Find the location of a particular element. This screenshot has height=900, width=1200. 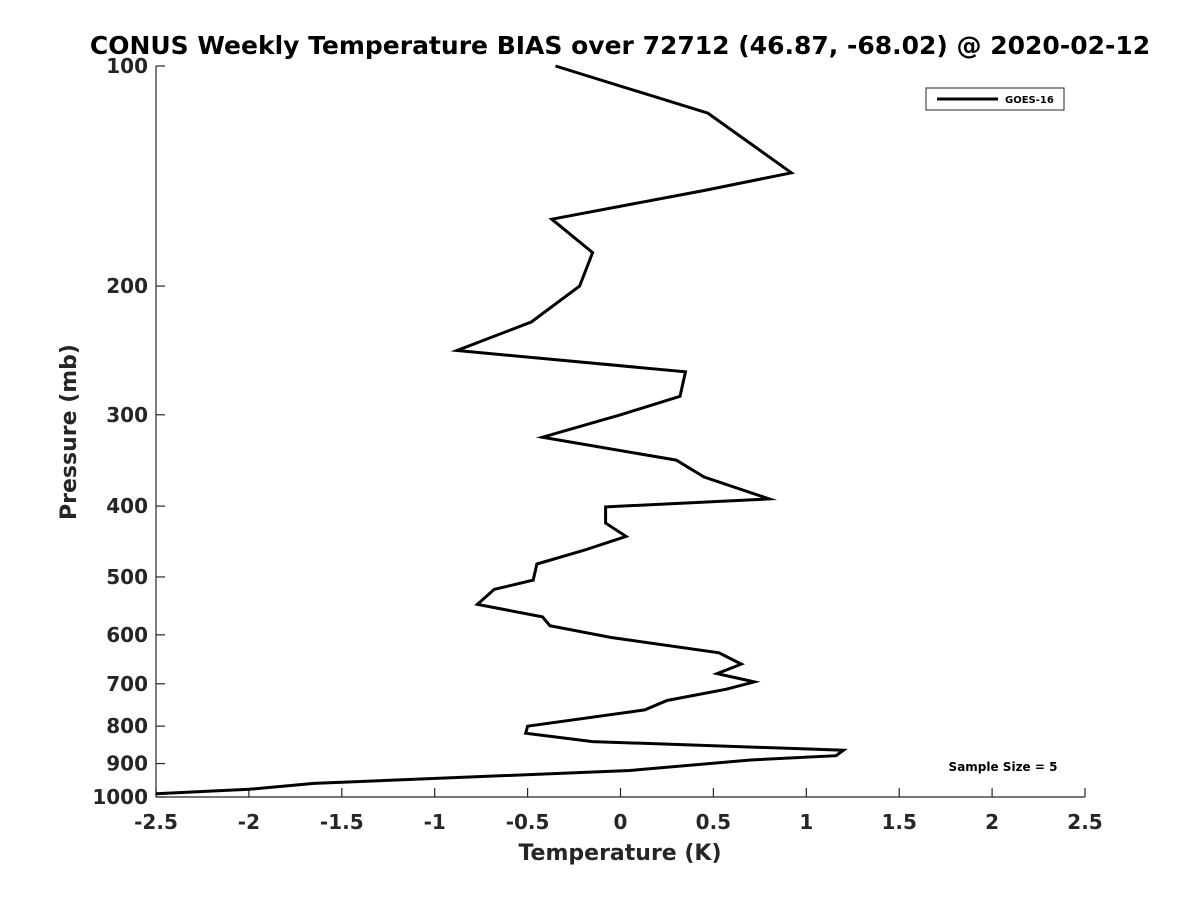

y-tick-label: 600 is located at coordinates (127, 635).